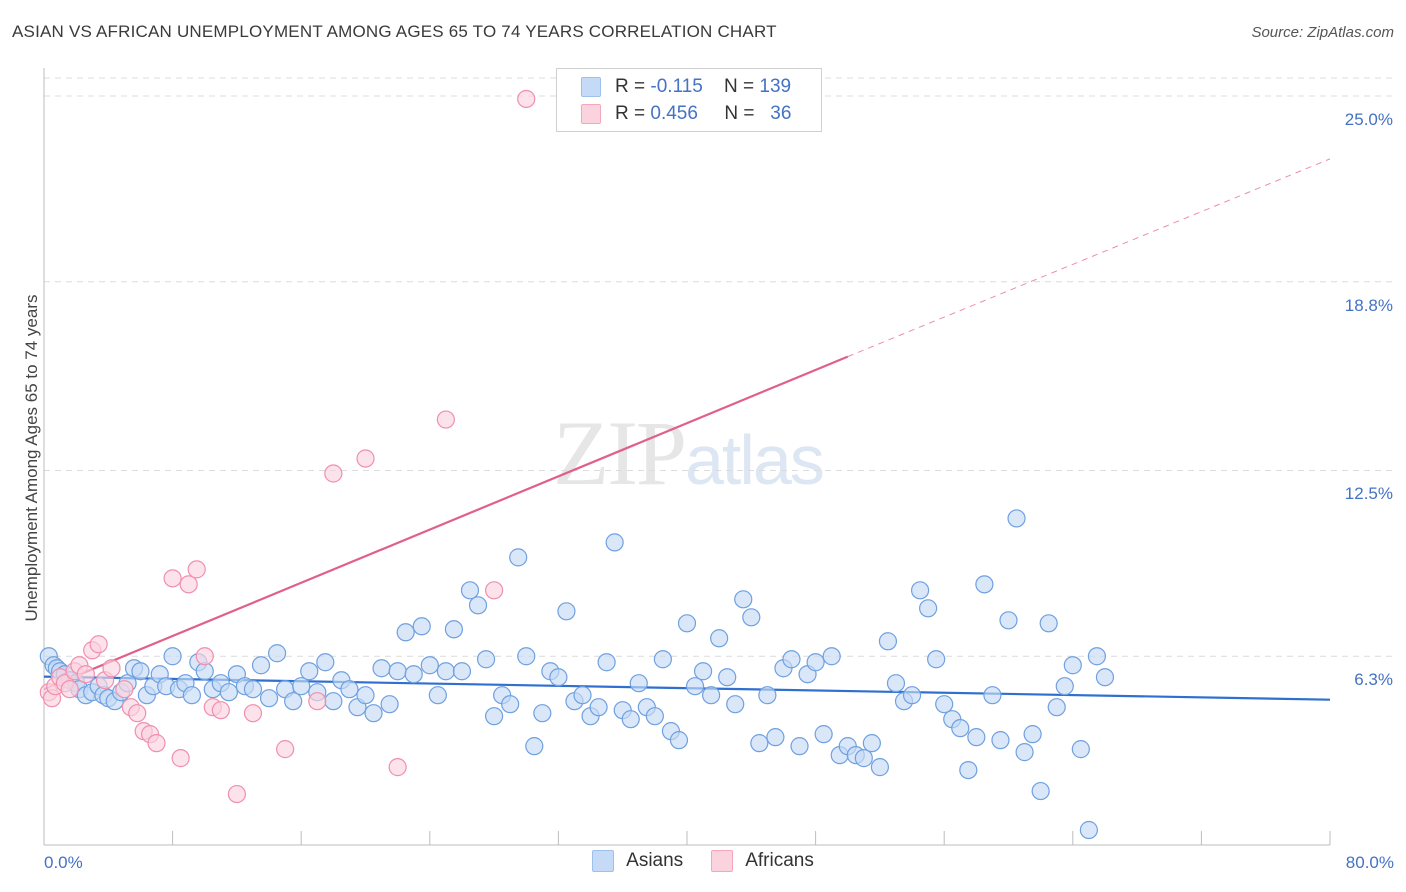 Image resolution: width=1406 pixels, height=892 pixels. Describe the element at coordinates (674, 113) in the screenshot. I see `legend-r-value: 0.456` at that location.